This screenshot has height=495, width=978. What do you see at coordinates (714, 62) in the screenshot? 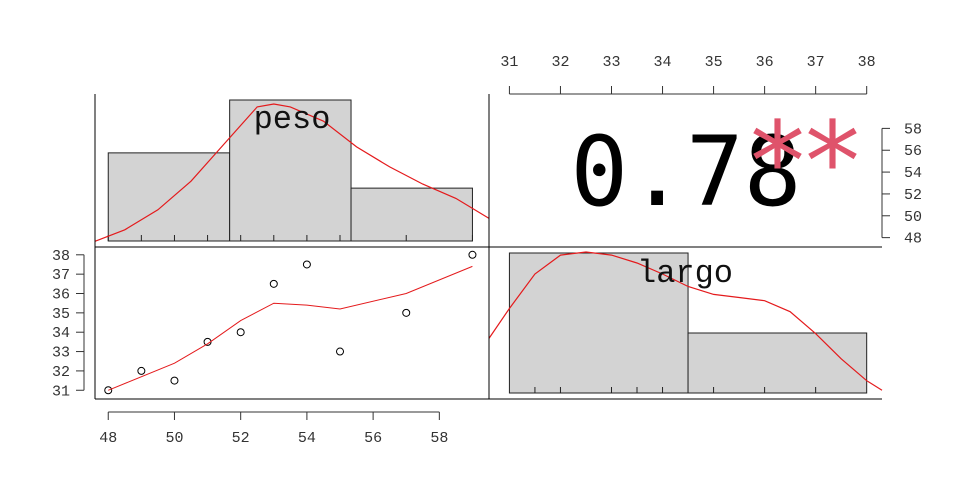
I see `tick-label-top-4: 35` at bounding box center [714, 62].